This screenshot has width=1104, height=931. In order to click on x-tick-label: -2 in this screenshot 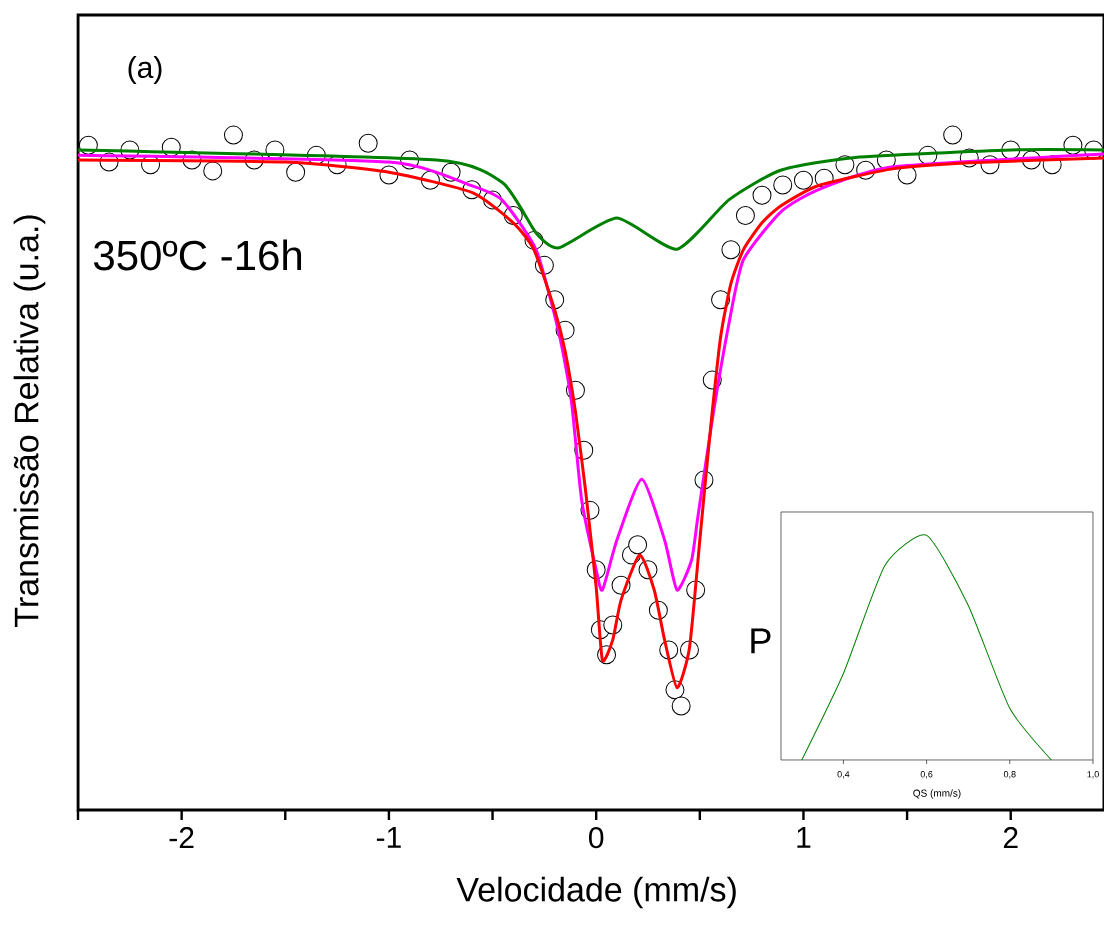, I will do `click(181, 837)`.